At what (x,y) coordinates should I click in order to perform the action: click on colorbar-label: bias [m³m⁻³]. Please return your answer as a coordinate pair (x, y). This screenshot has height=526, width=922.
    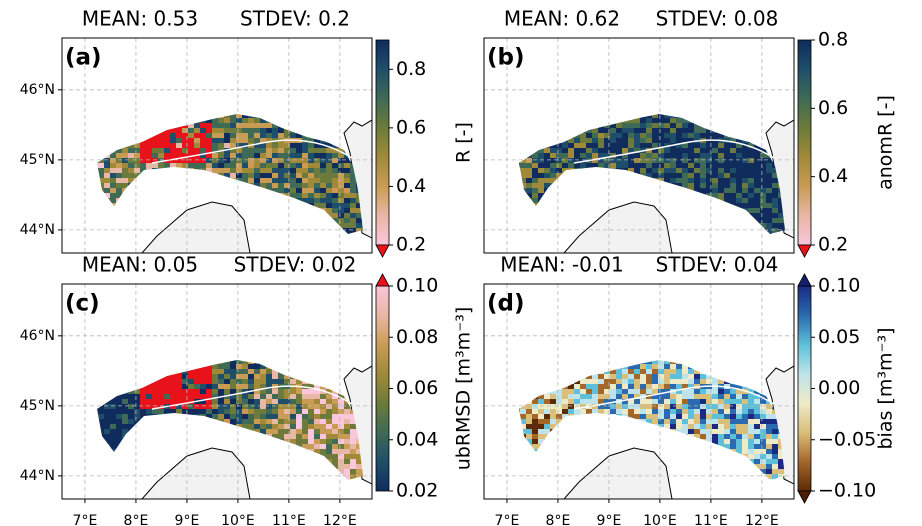
    Looking at the image, I should click on (886, 388).